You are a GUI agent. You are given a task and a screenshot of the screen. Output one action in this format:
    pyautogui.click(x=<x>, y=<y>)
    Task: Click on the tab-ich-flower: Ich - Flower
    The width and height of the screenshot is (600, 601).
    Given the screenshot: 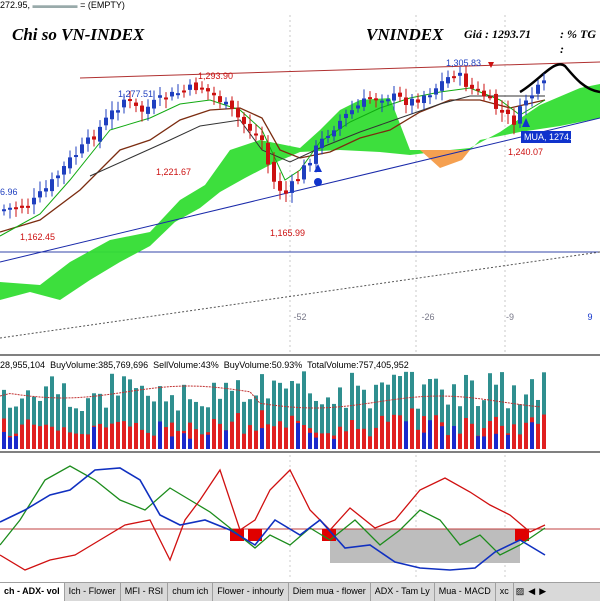 What is the action you would take?
    pyautogui.click(x=93, y=592)
    